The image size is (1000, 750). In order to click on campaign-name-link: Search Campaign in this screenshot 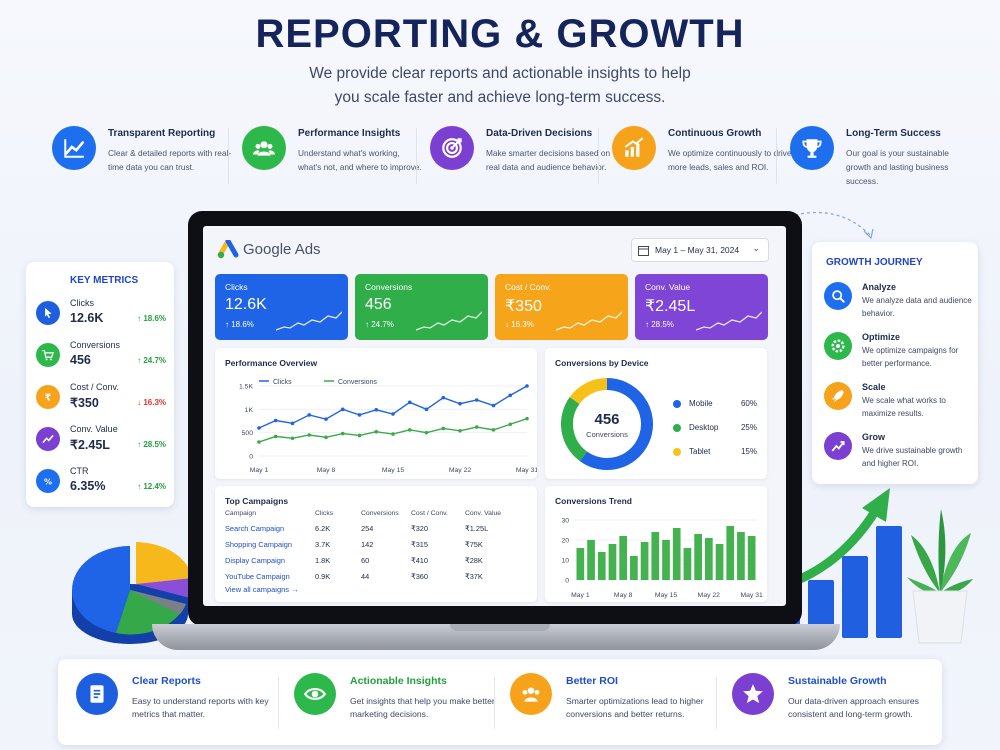, I will do `click(255, 528)`.